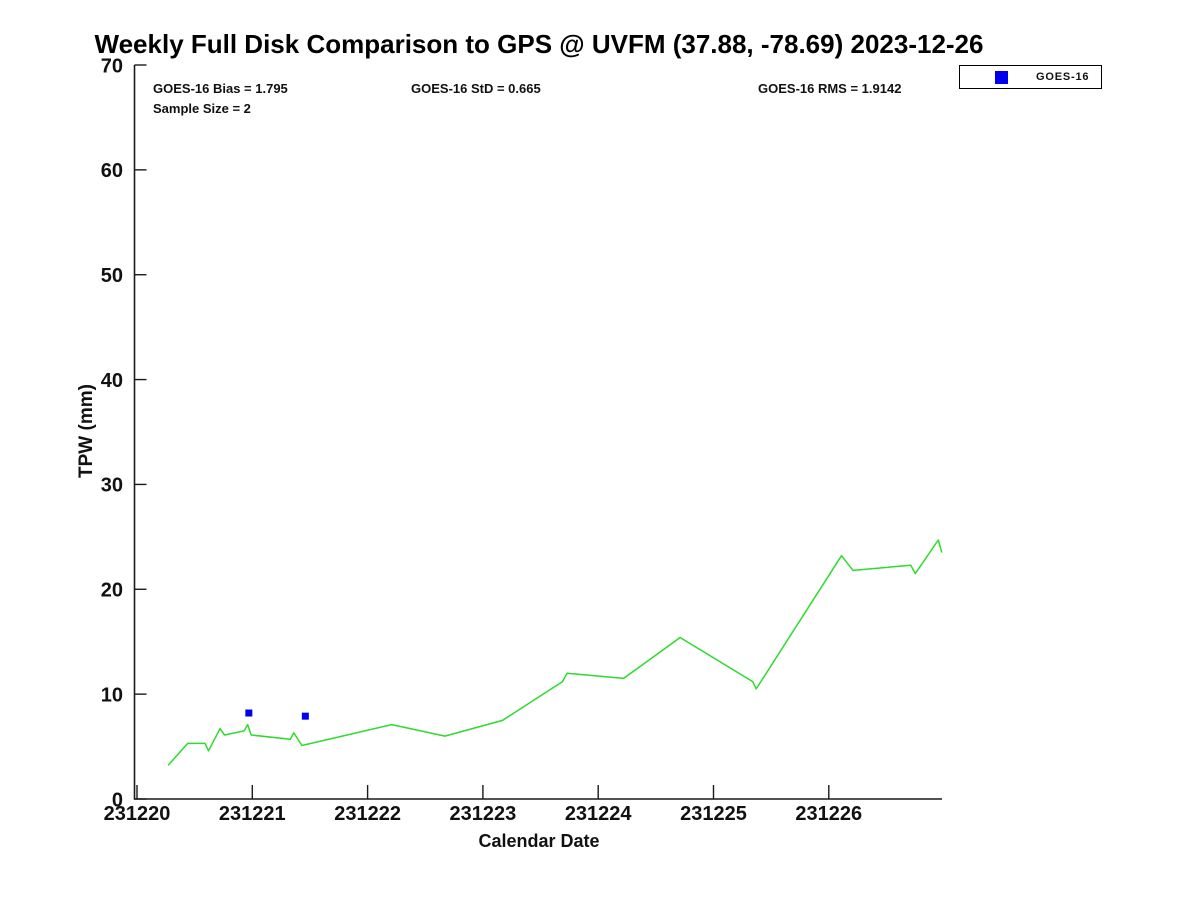 The height and width of the screenshot is (900, 1200). Describe the element at coordinates (1063, 77) in the screenshot. I see `legend-label: GOES-16` at that location.